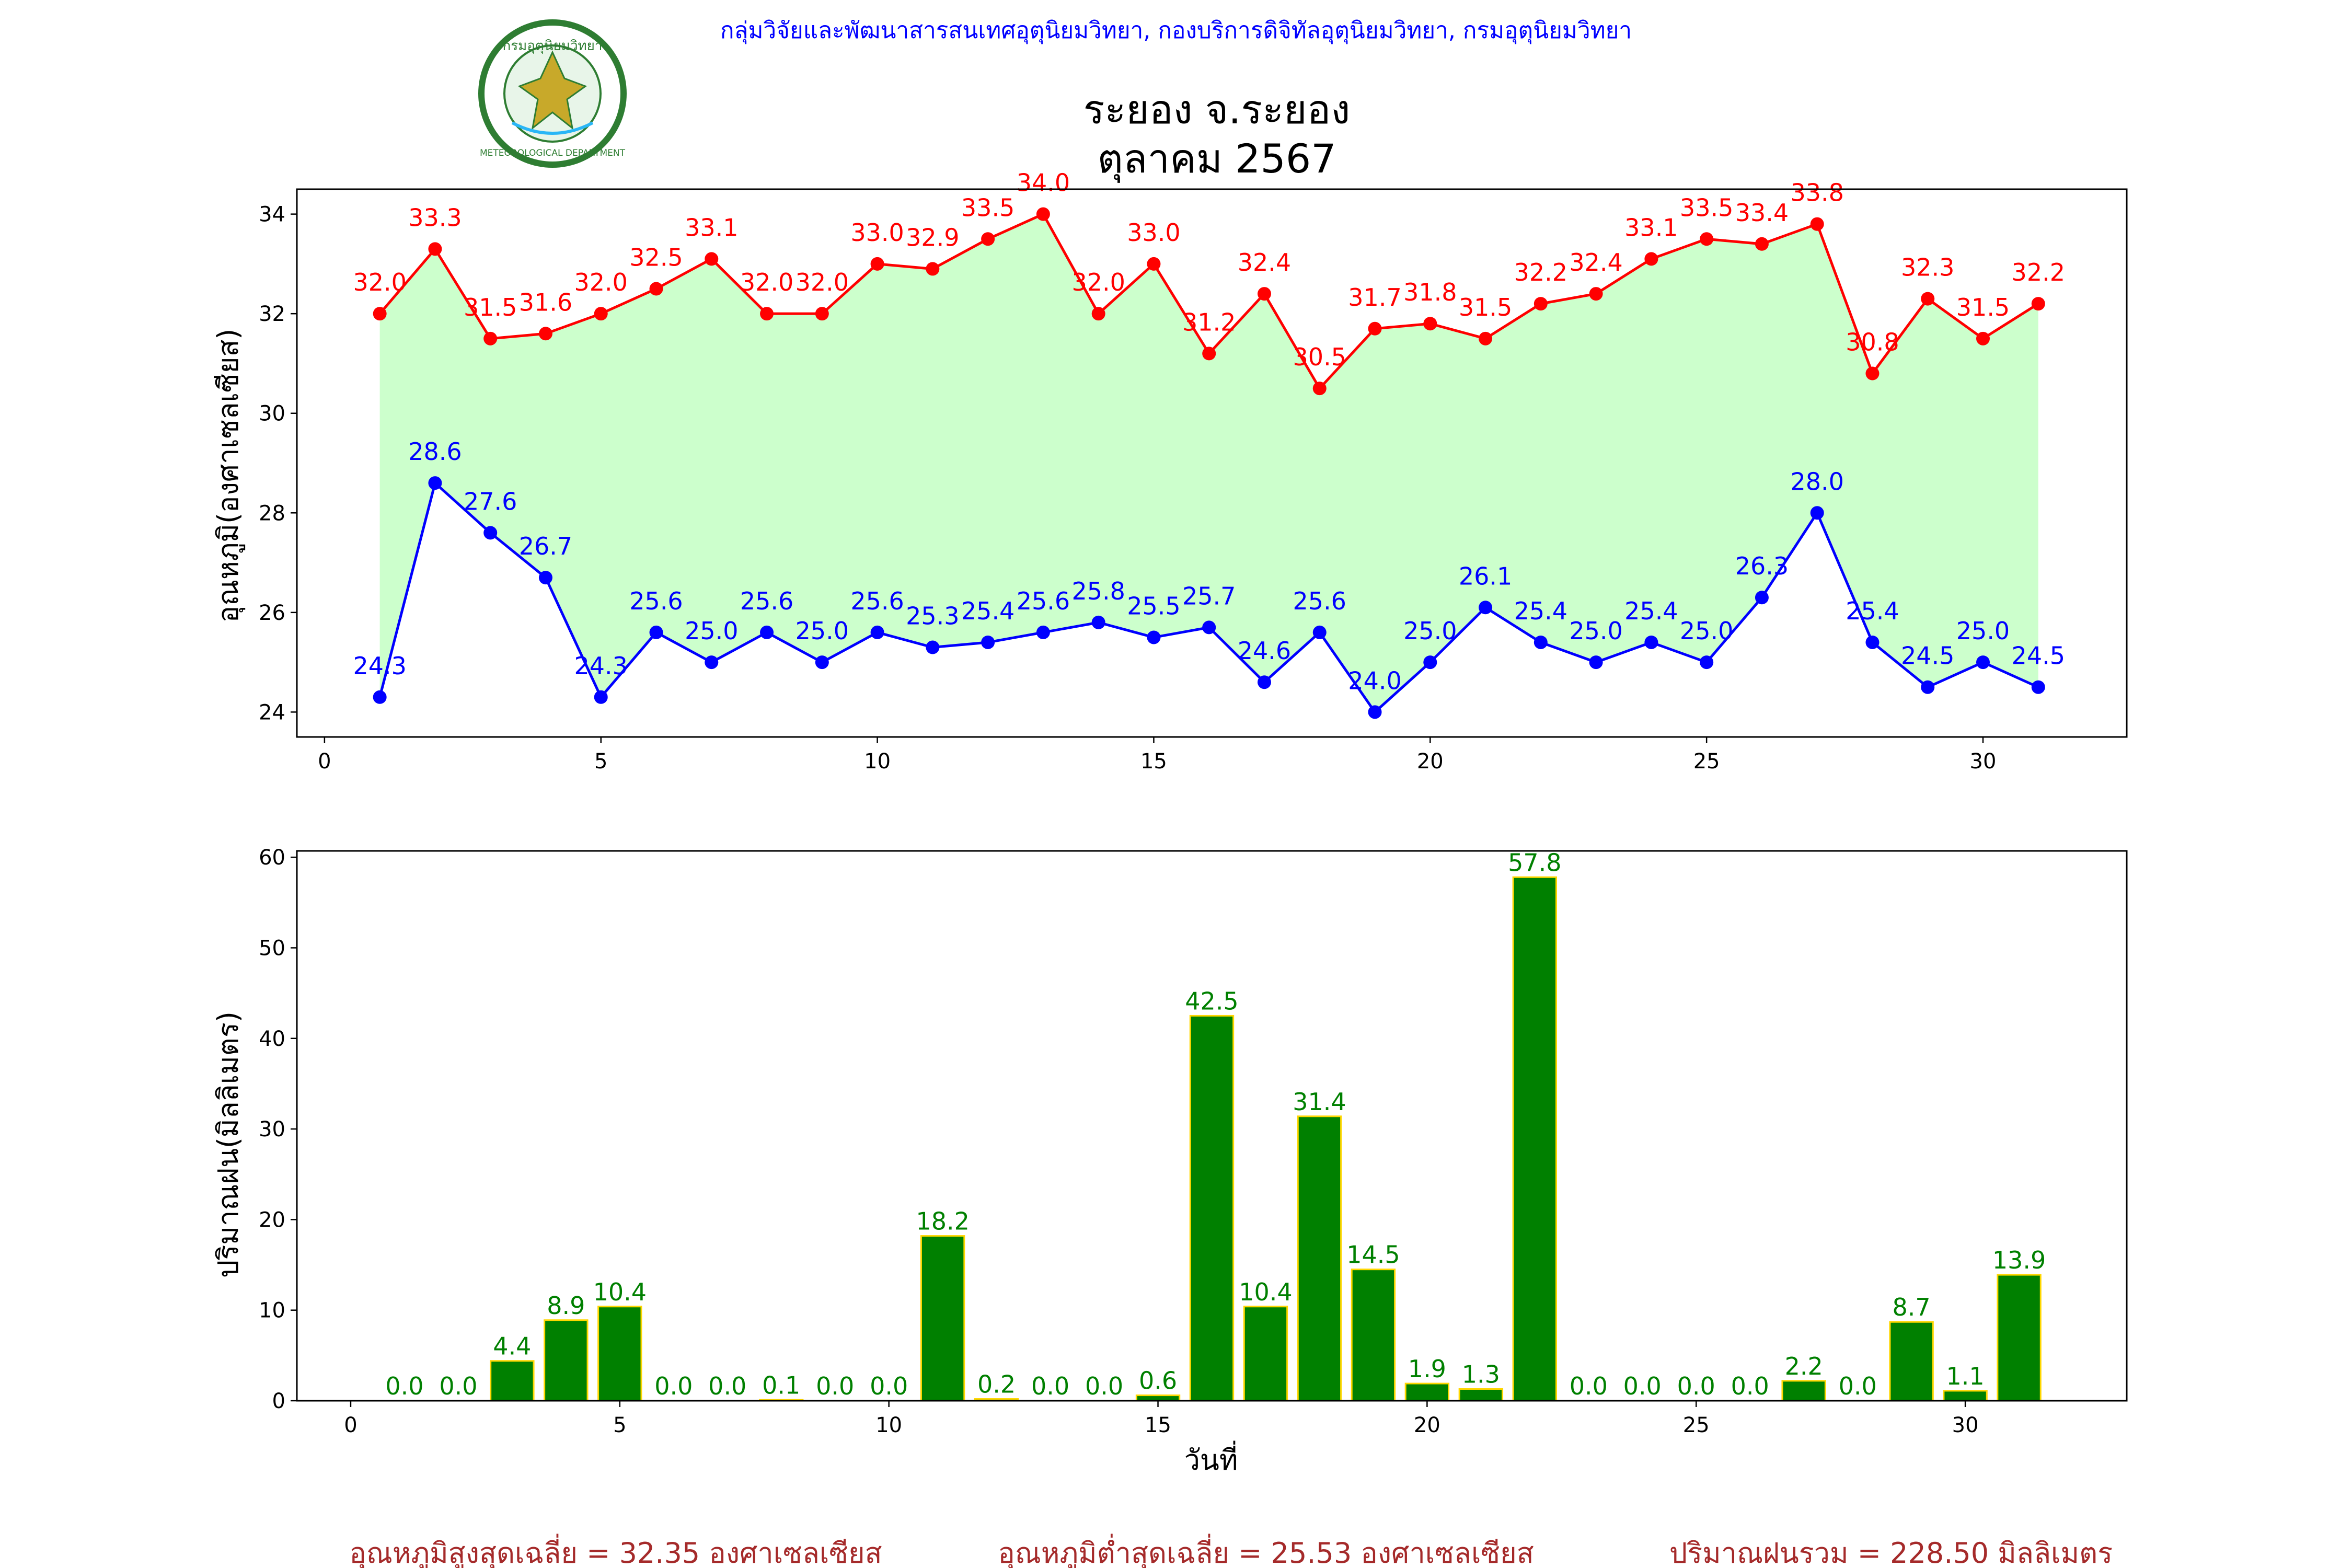 The width and height of the screenshot is (2352, 1568). Describe the element at coordinates (1983, 762) in the screenshot. I see `temperature-x-tick-label: 30` at that location.